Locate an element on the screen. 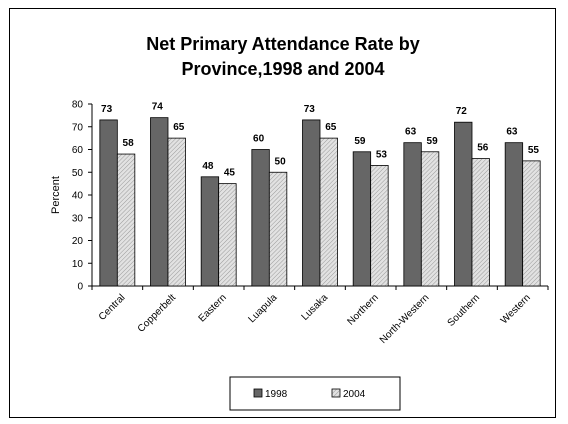 The width and height of the screenshot is (568, 424). data-labels: 73 58 74 65 48 45 60 50 73 65 59 53 63 59 72 56 63 55 is located at coordinates (320, 140).